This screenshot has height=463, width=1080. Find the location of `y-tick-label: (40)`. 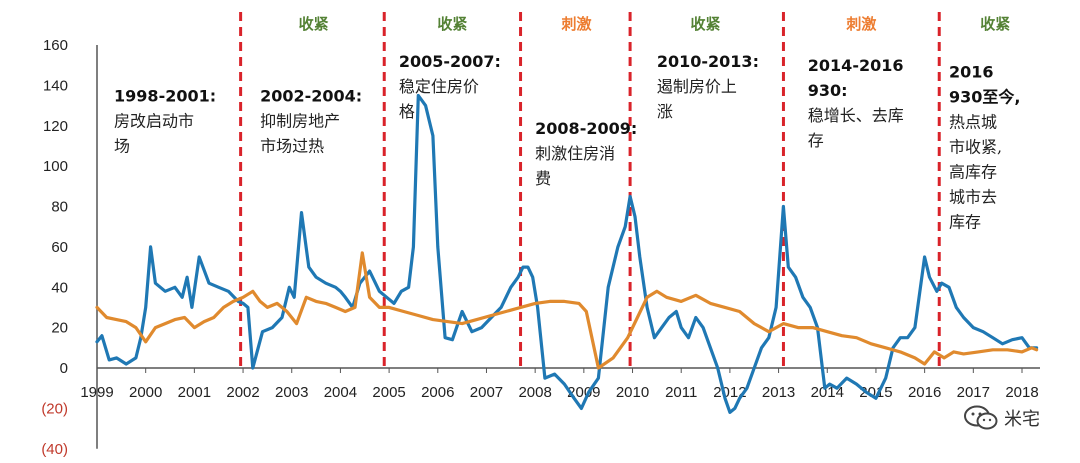

y-tick-label: (40) is located at coordinates (54, 449).